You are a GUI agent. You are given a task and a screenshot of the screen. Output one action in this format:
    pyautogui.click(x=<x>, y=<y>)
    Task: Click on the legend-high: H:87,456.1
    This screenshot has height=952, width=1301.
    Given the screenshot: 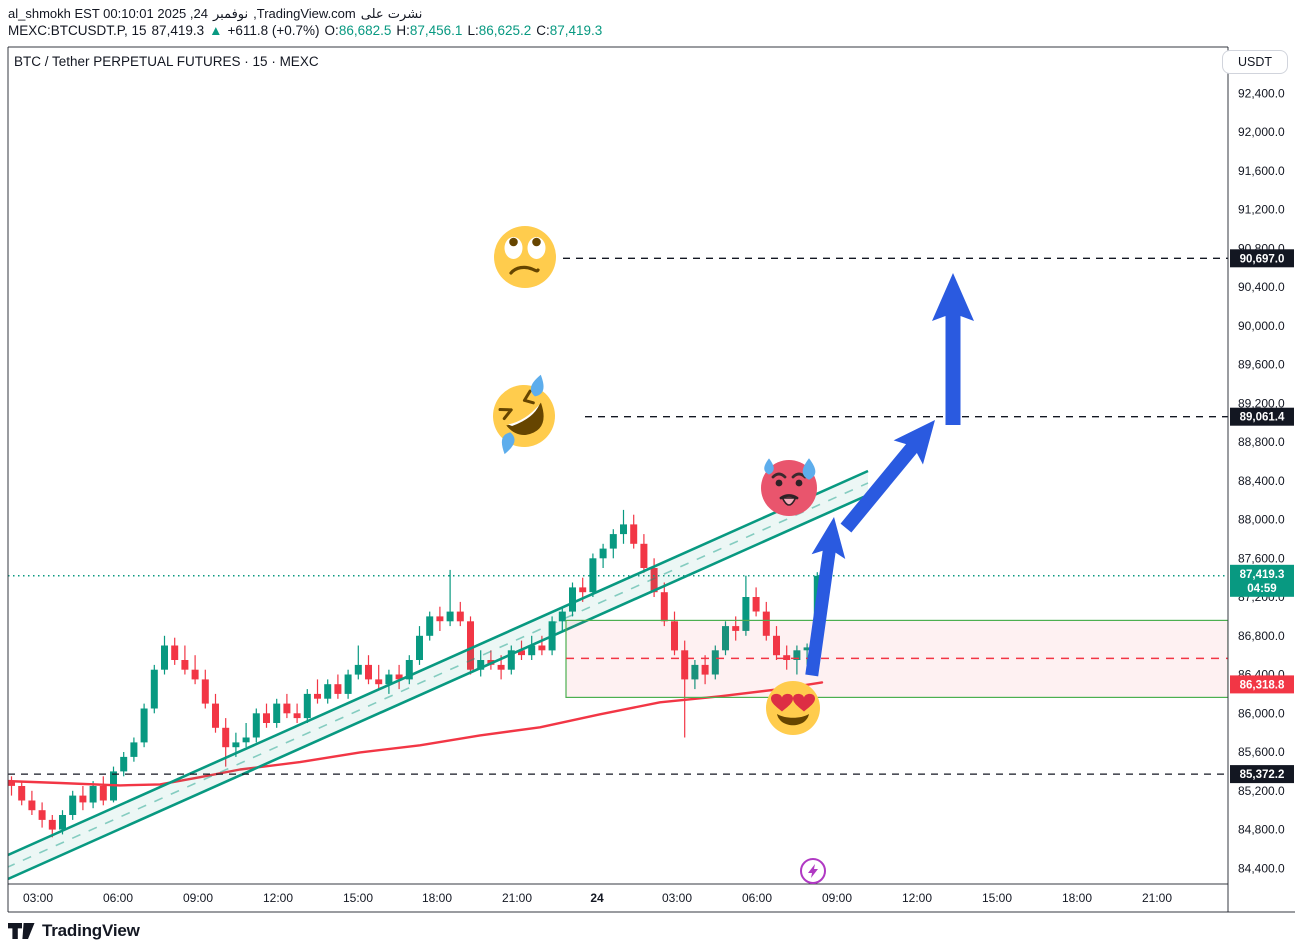 What is the action you would take?
    pyautogui.click(x=429, y=30)
    